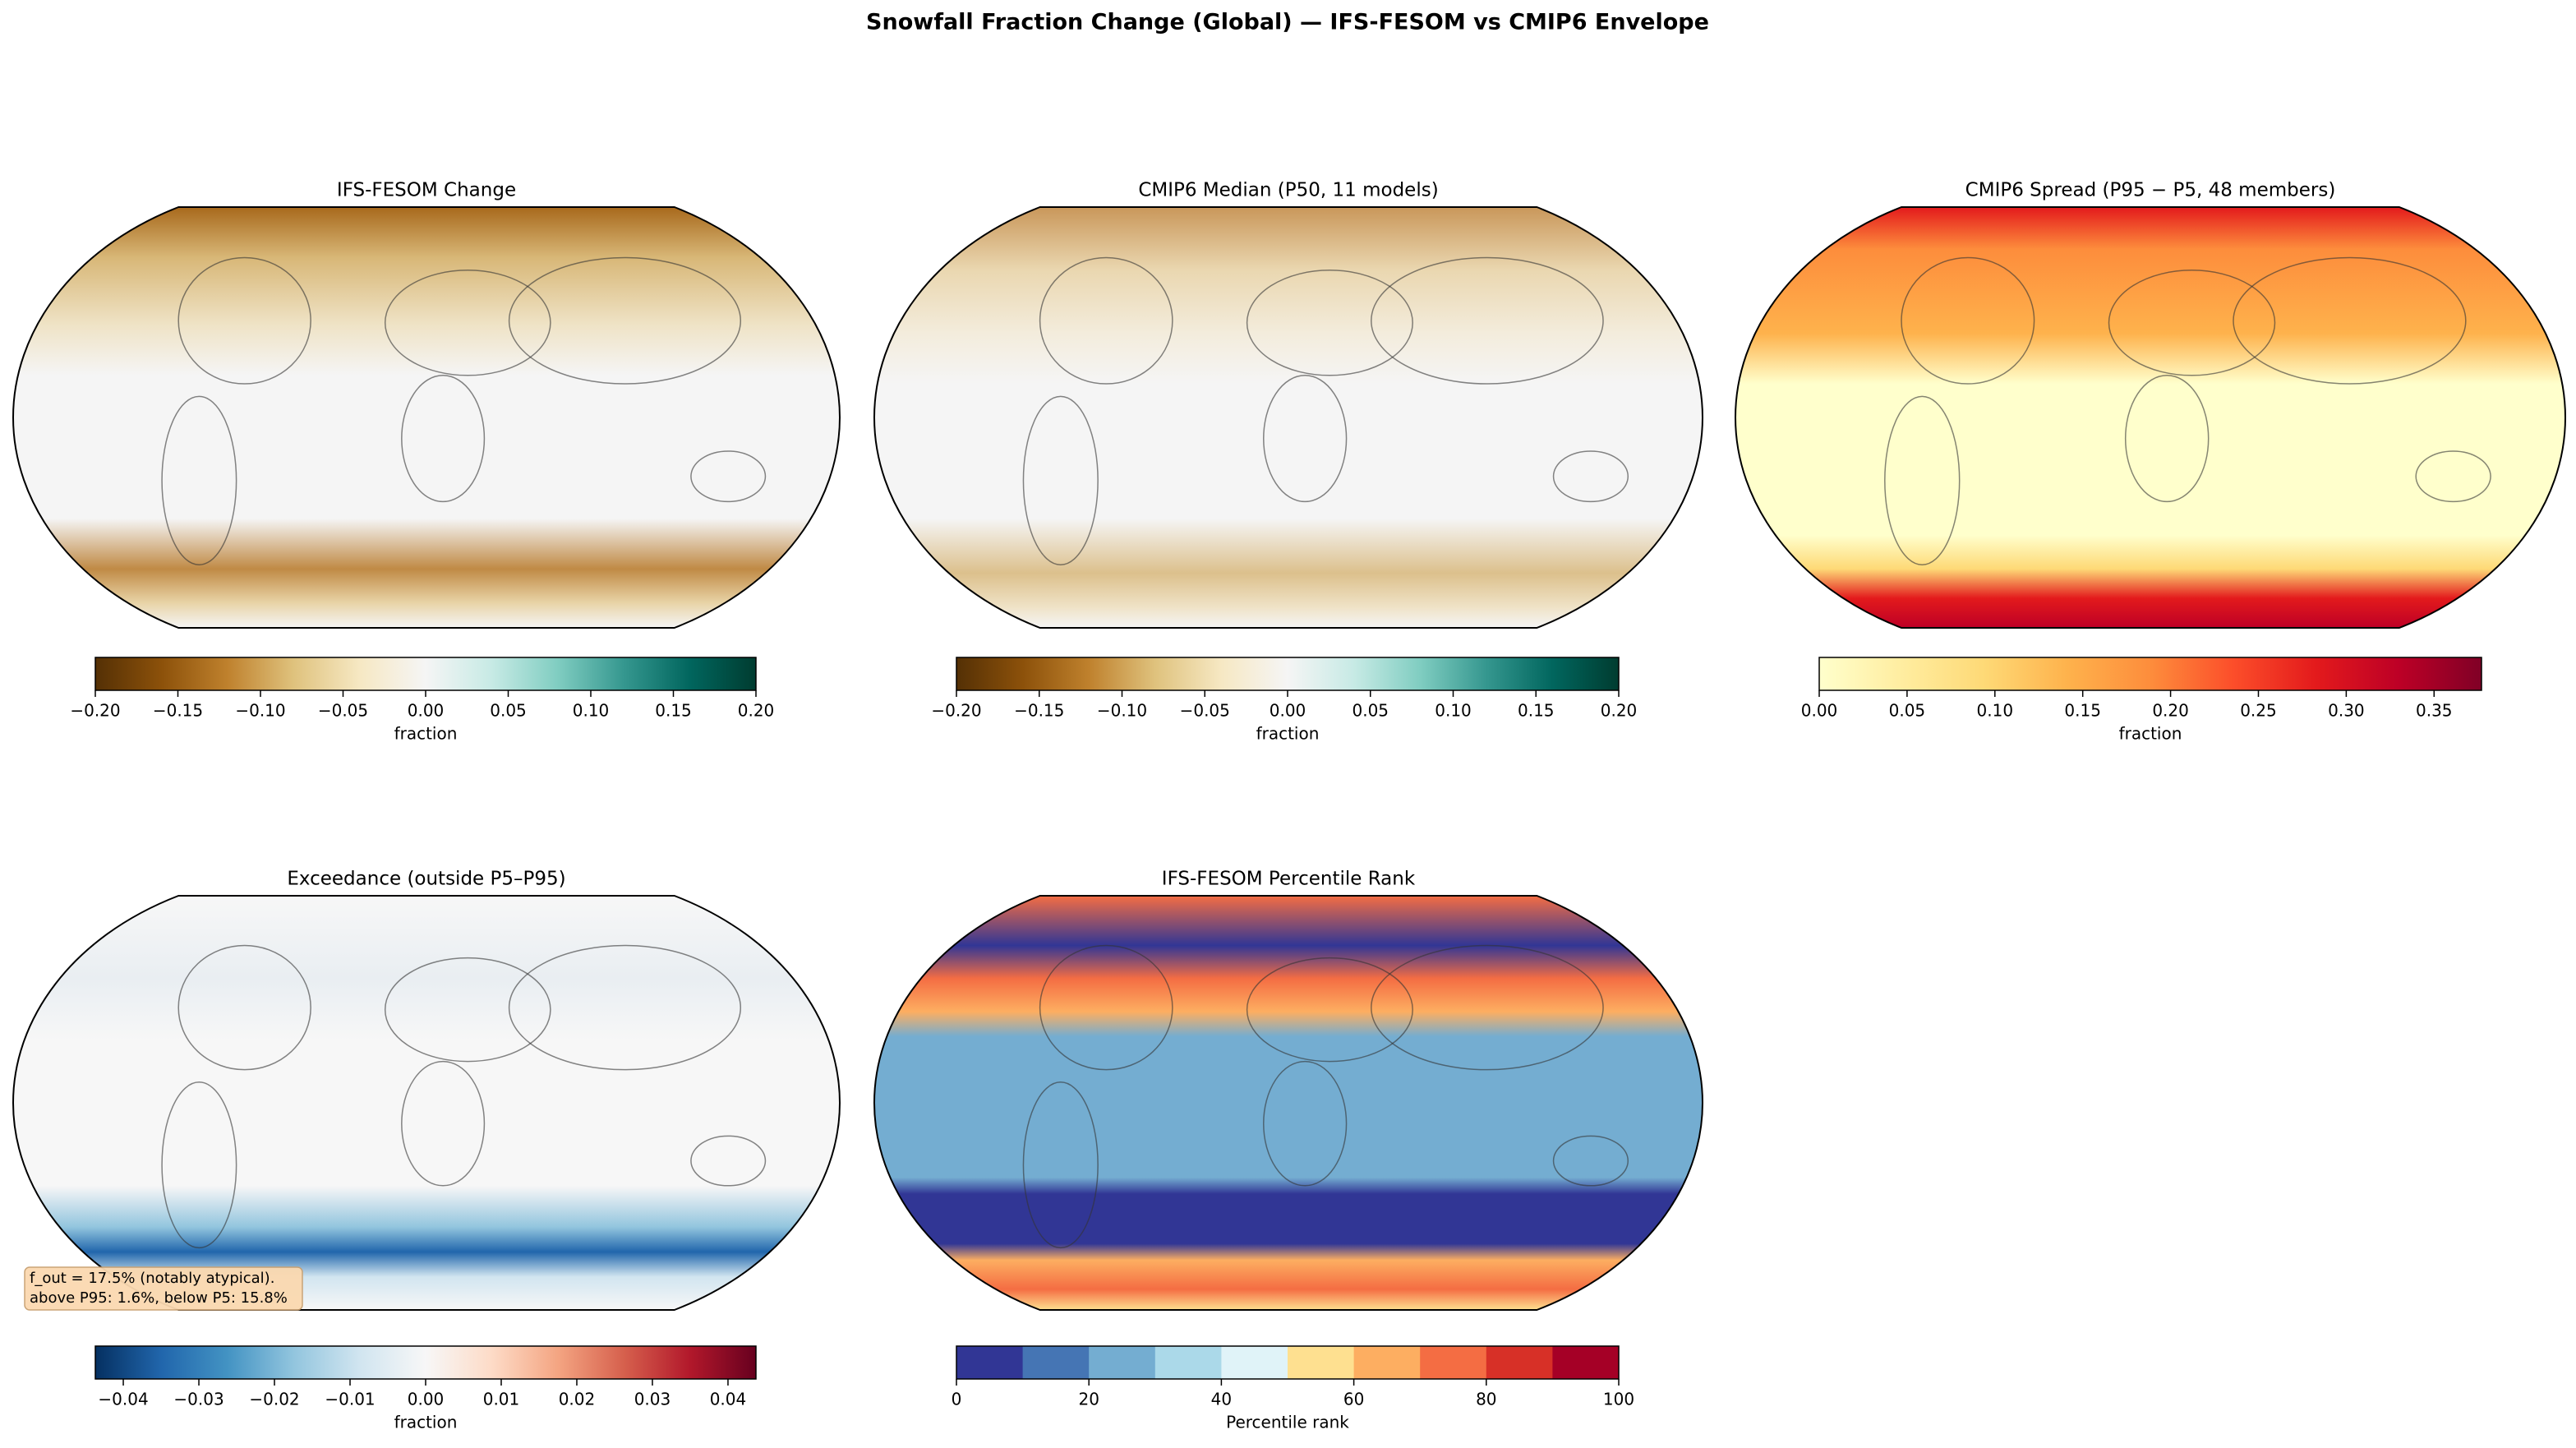 The width and height of the screenshot is (2576, 1448). What do you see at coordinates (2258, 711) in the screenshot?
I see `colorbar-tick-label: 0.25` at bounding box center [2258, 711].